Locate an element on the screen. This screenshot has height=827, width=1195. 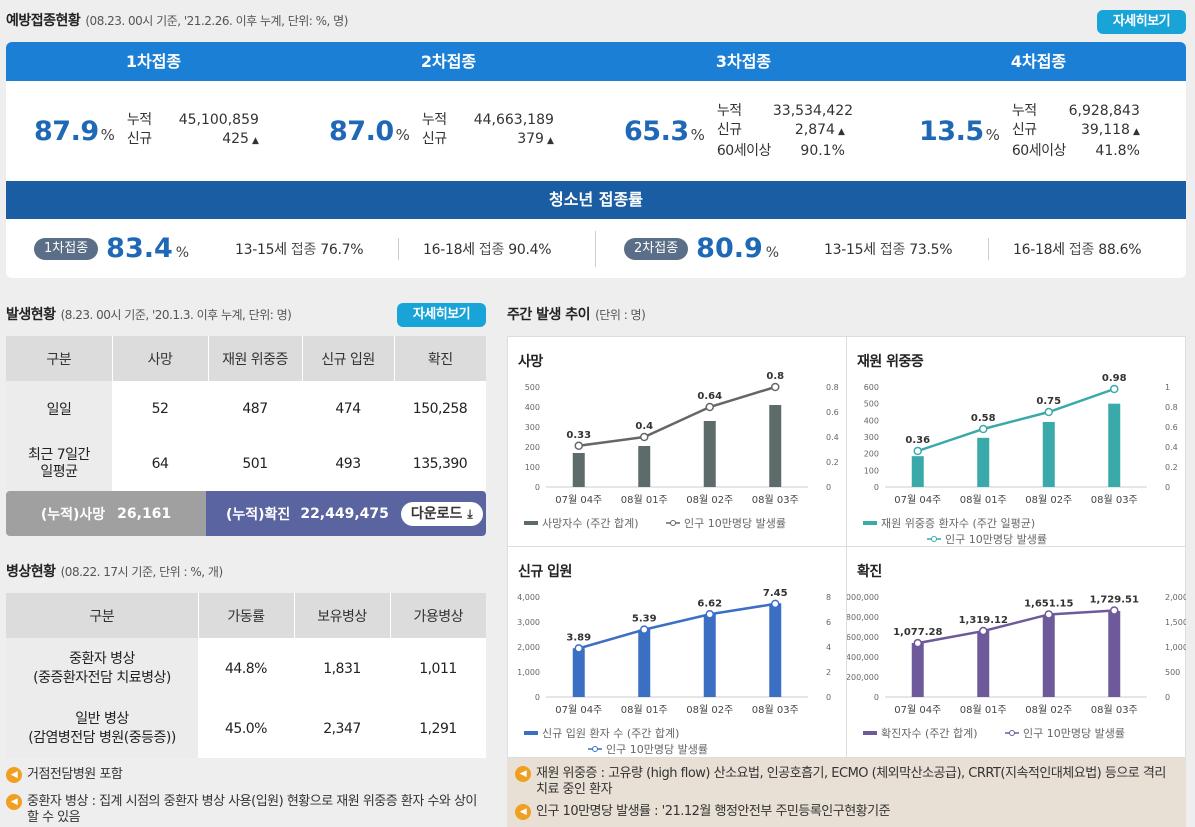
table-row: 일반 병상 (감염병전담 병원(중등증)) 45.0% 2,347 1,291 is located at coordinates (246, 728).